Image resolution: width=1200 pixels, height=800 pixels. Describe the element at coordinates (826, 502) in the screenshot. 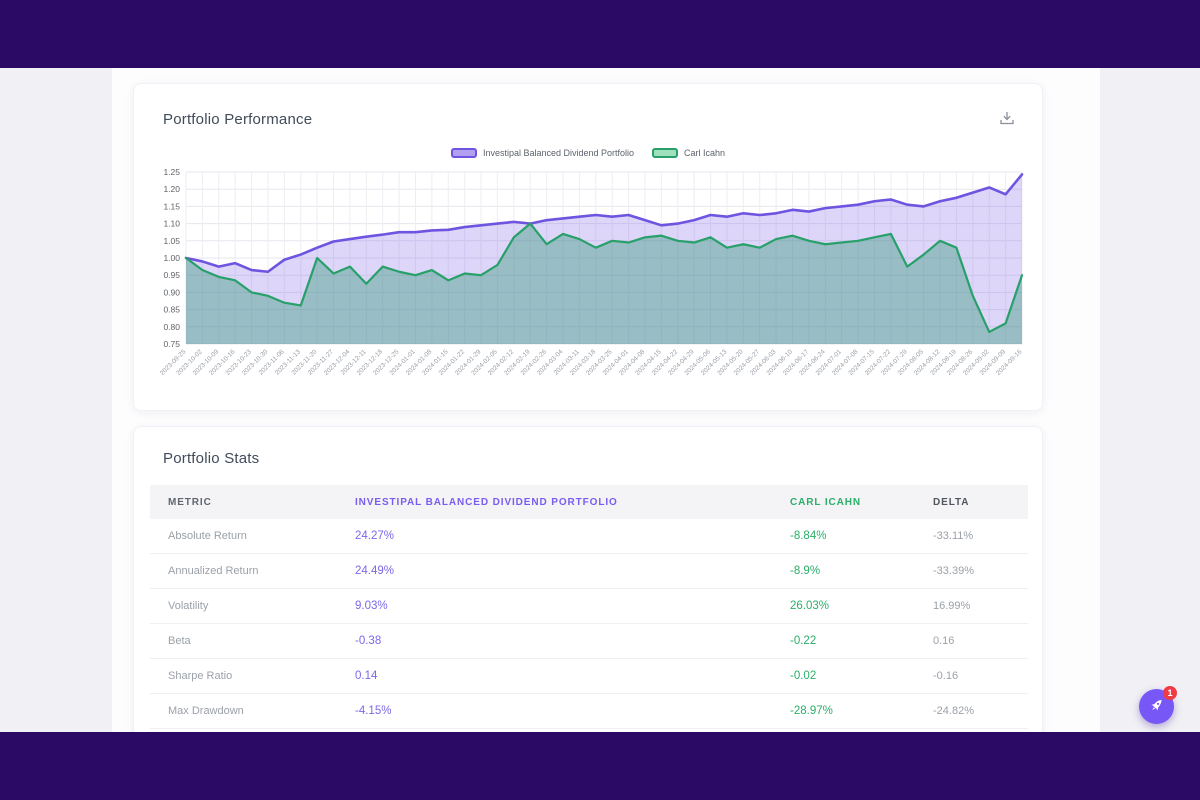

I see `header-carl-icahn: CARL ICAHN` at that location.